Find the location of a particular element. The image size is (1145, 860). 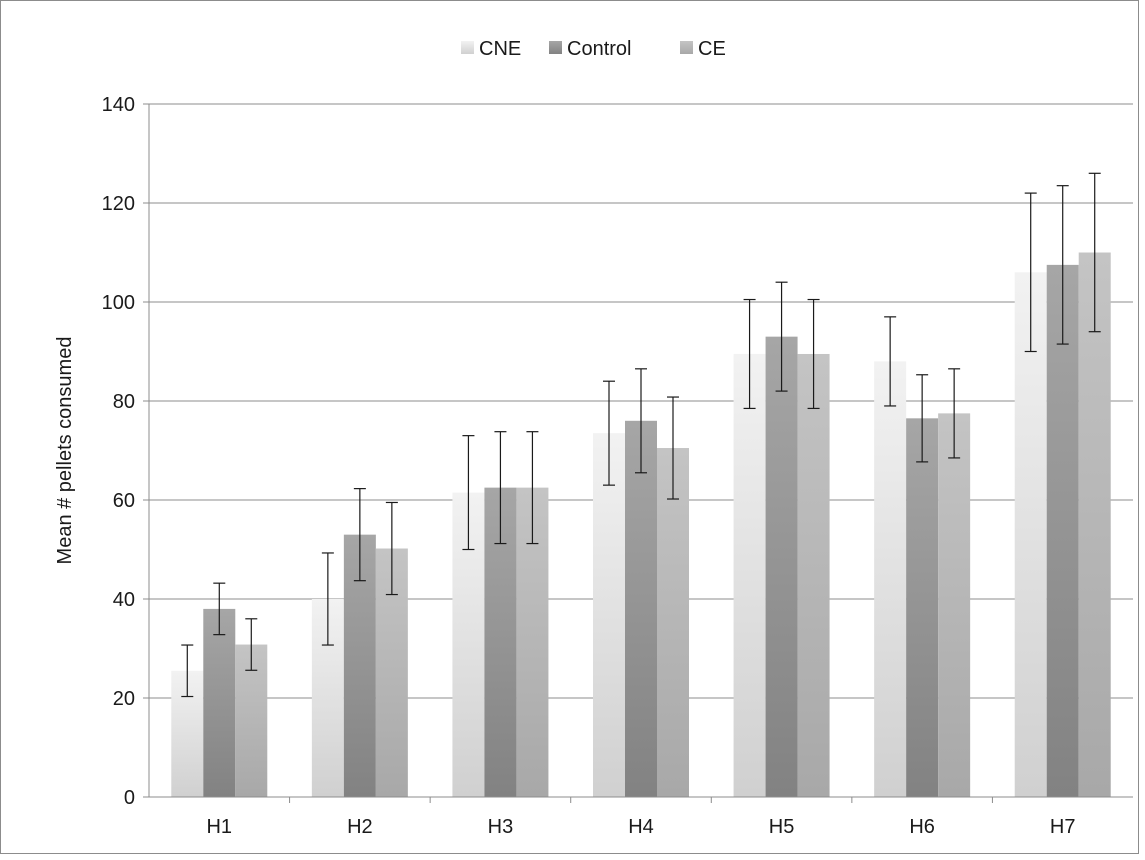

legend-label: CNE is located at coordinates (500, 49).